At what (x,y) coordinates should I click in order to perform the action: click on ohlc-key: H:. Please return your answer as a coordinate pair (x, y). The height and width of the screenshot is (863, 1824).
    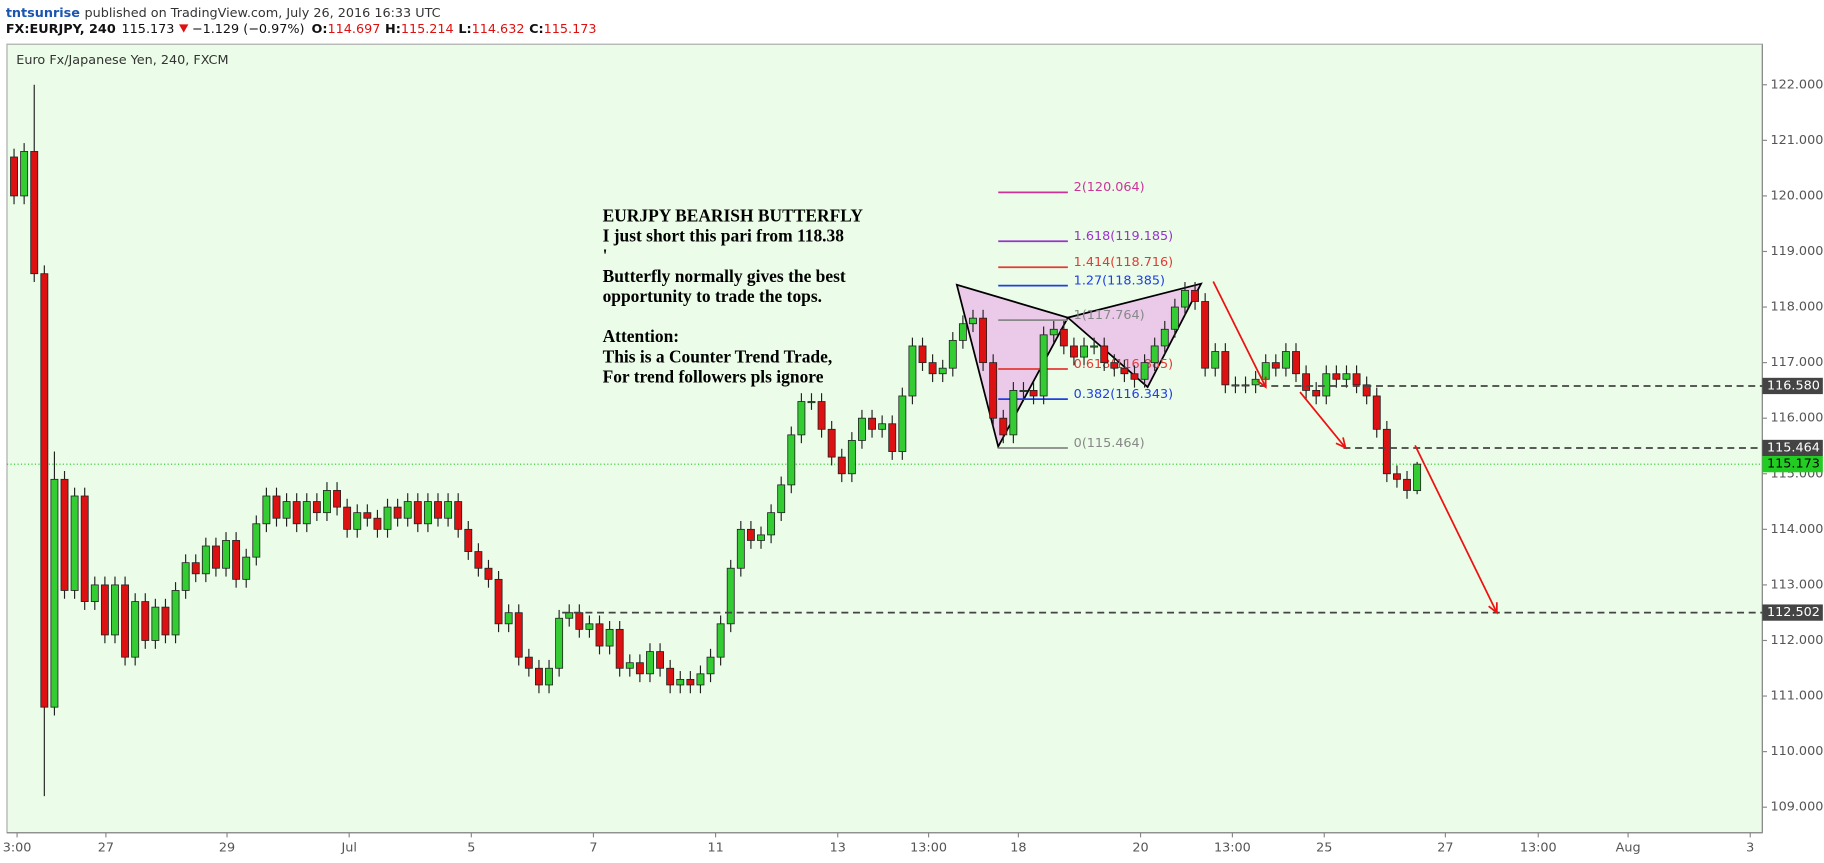
    Looking at the image, I should click on (393, 29).